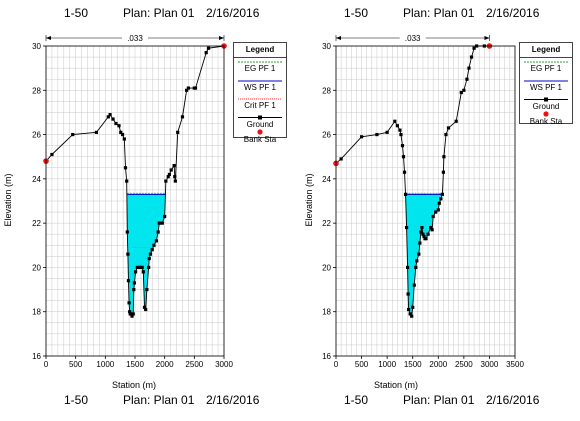 Image resolution: width=580 pixels, height=421 pixels. I want to click on legend-item-ground: Ground, so click(260, 122).